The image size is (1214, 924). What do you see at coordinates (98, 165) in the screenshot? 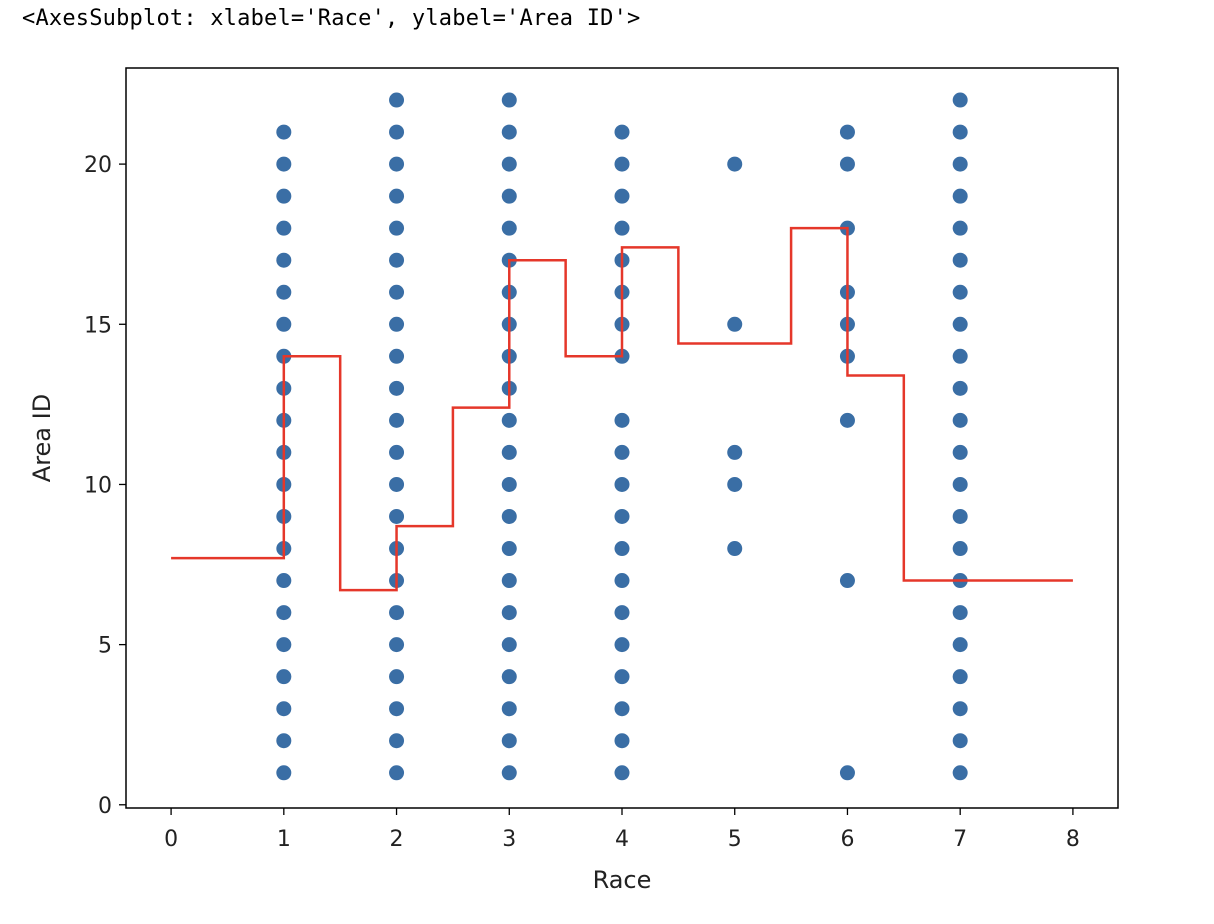
I see `y-tick-label: 20` at bounding box center [98, 165].